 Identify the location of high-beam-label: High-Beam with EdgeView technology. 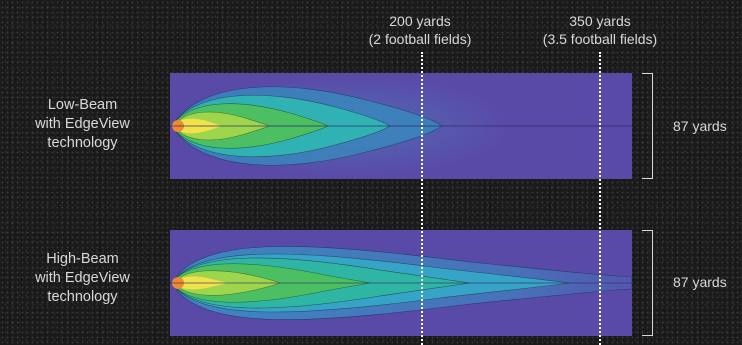
(82, 278).